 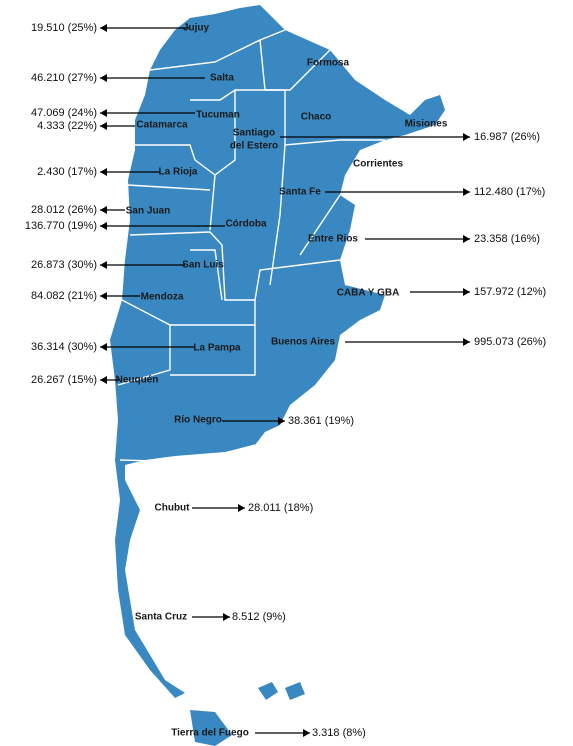 What do you see at coordinates (198, 420) in the screenshot?
I see `province-name: Río Negro` at bounding box center [198, 420].